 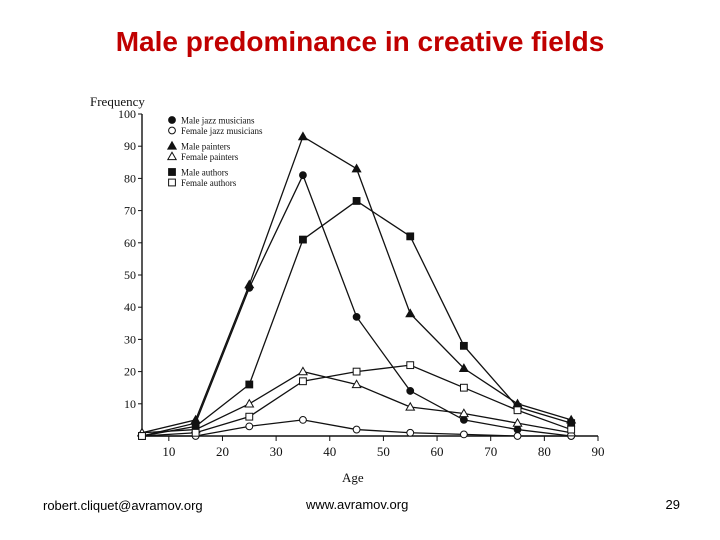 I want to click on legend-label-1: Female jazz musicians, so click(x=222, y=131).